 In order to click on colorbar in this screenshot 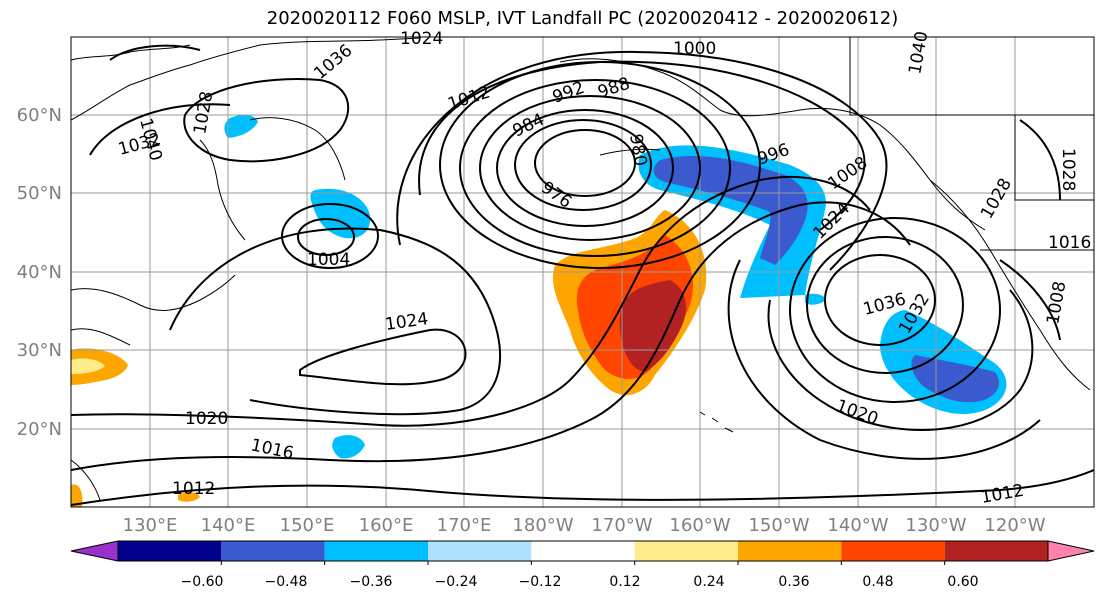, I will do `click(582, 552)`.